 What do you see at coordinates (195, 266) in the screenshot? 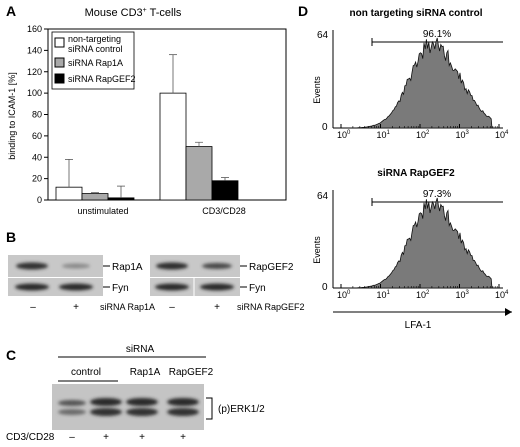
I see `blot-rapgef2-strip` at bounding box center [195, 266].